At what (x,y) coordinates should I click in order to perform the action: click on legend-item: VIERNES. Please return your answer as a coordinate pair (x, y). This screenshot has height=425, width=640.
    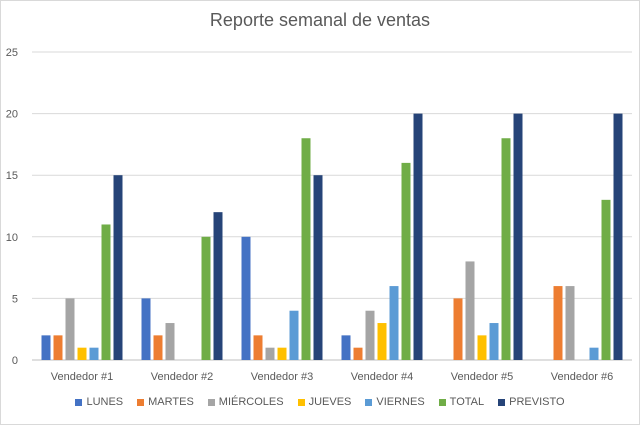
    Looking at the image, I should click on (395, 402).